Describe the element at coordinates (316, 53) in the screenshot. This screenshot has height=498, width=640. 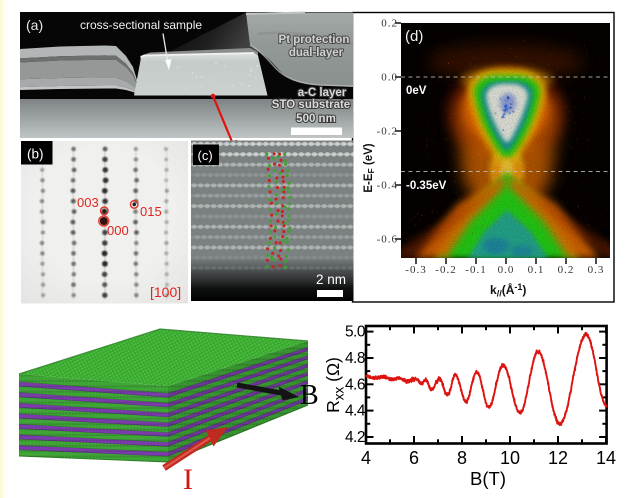
I see `svg-text: dual-layer` at that location.